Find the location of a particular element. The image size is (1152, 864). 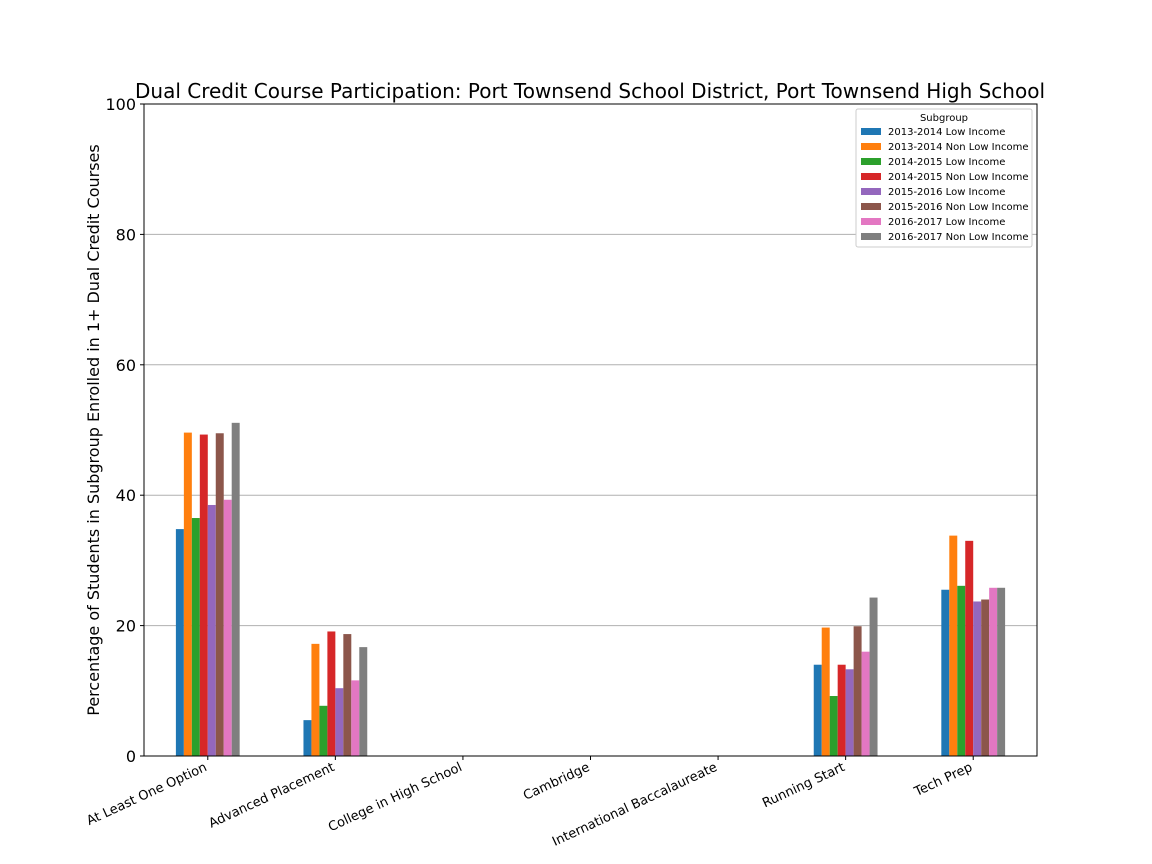

y-tick-label: 100 is located at coordinates (120, 104).